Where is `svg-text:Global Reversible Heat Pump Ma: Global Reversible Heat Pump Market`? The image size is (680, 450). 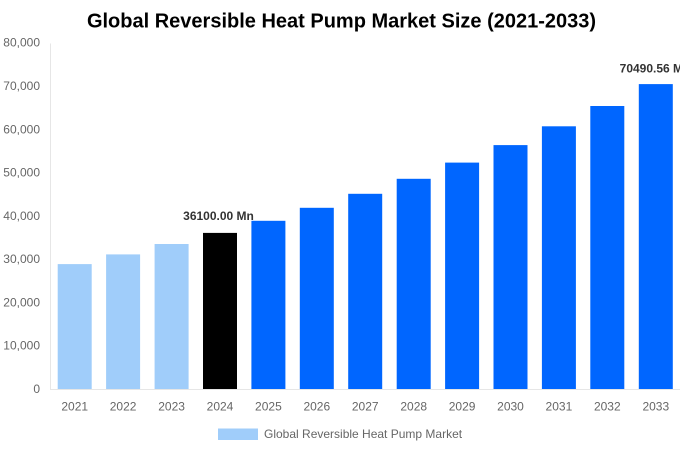 svg-text:Global Reversible Heat Pump Ma: Global Reversible Heat Pump Market is located at coordinates (363, 434).